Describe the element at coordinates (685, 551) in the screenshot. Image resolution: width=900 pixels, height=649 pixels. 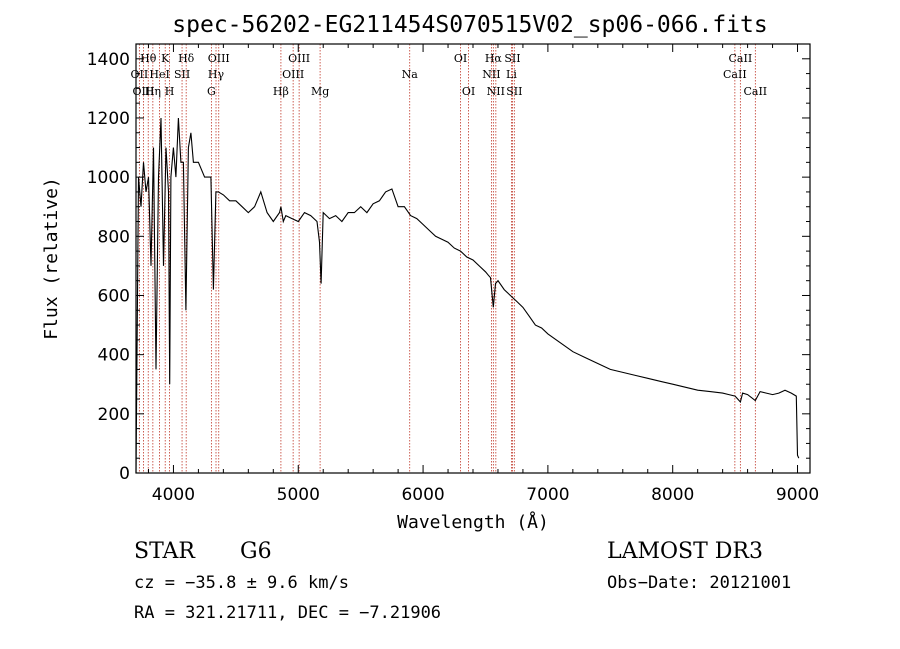
I see `survey-name: LAMOST DR3` at that location.